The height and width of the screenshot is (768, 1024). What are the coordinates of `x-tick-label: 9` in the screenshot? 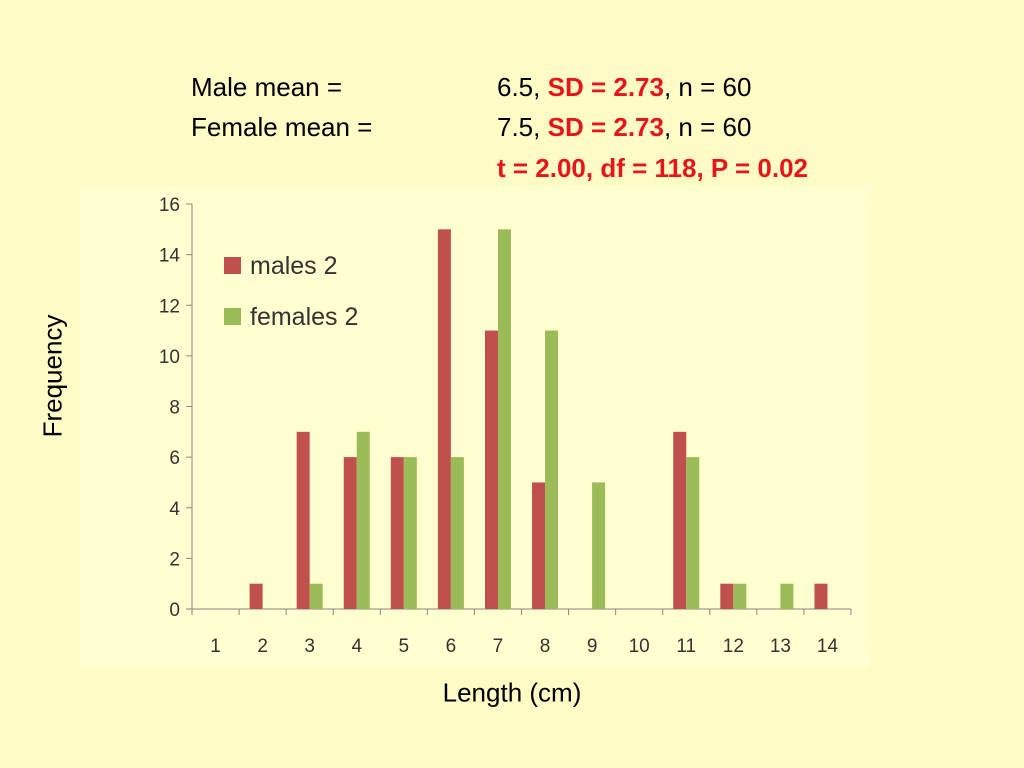 It's located at (592, 646).